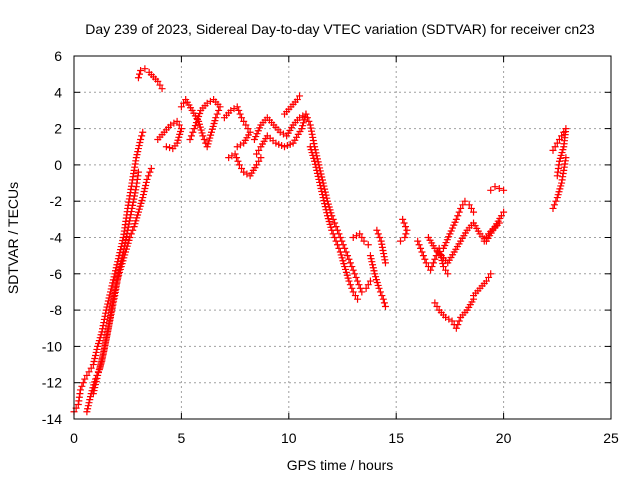  I want to click on x-tick-label: 0, so click(74, 438).